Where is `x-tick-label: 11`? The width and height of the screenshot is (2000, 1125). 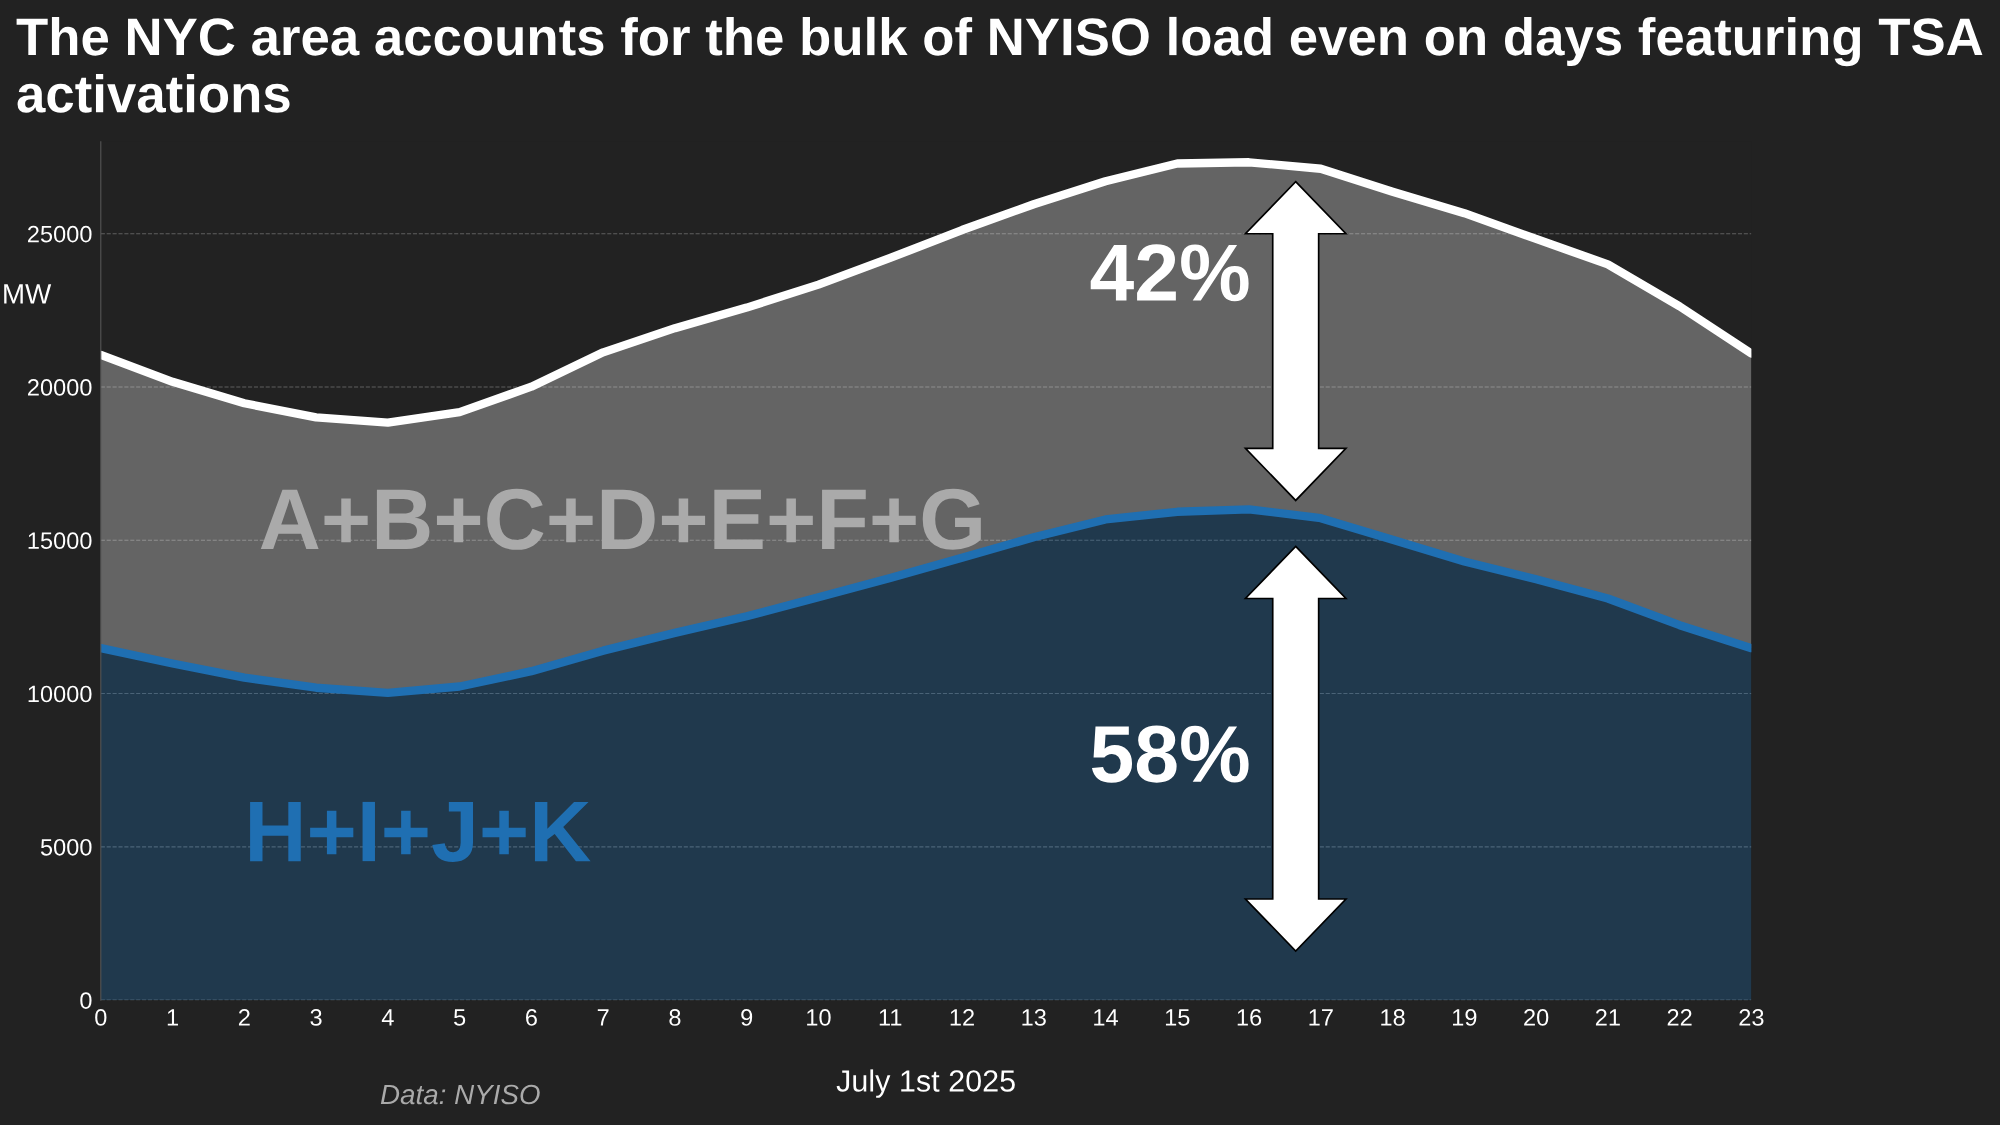 x-tick-label: 11 is located at coordinates (890, 1017).